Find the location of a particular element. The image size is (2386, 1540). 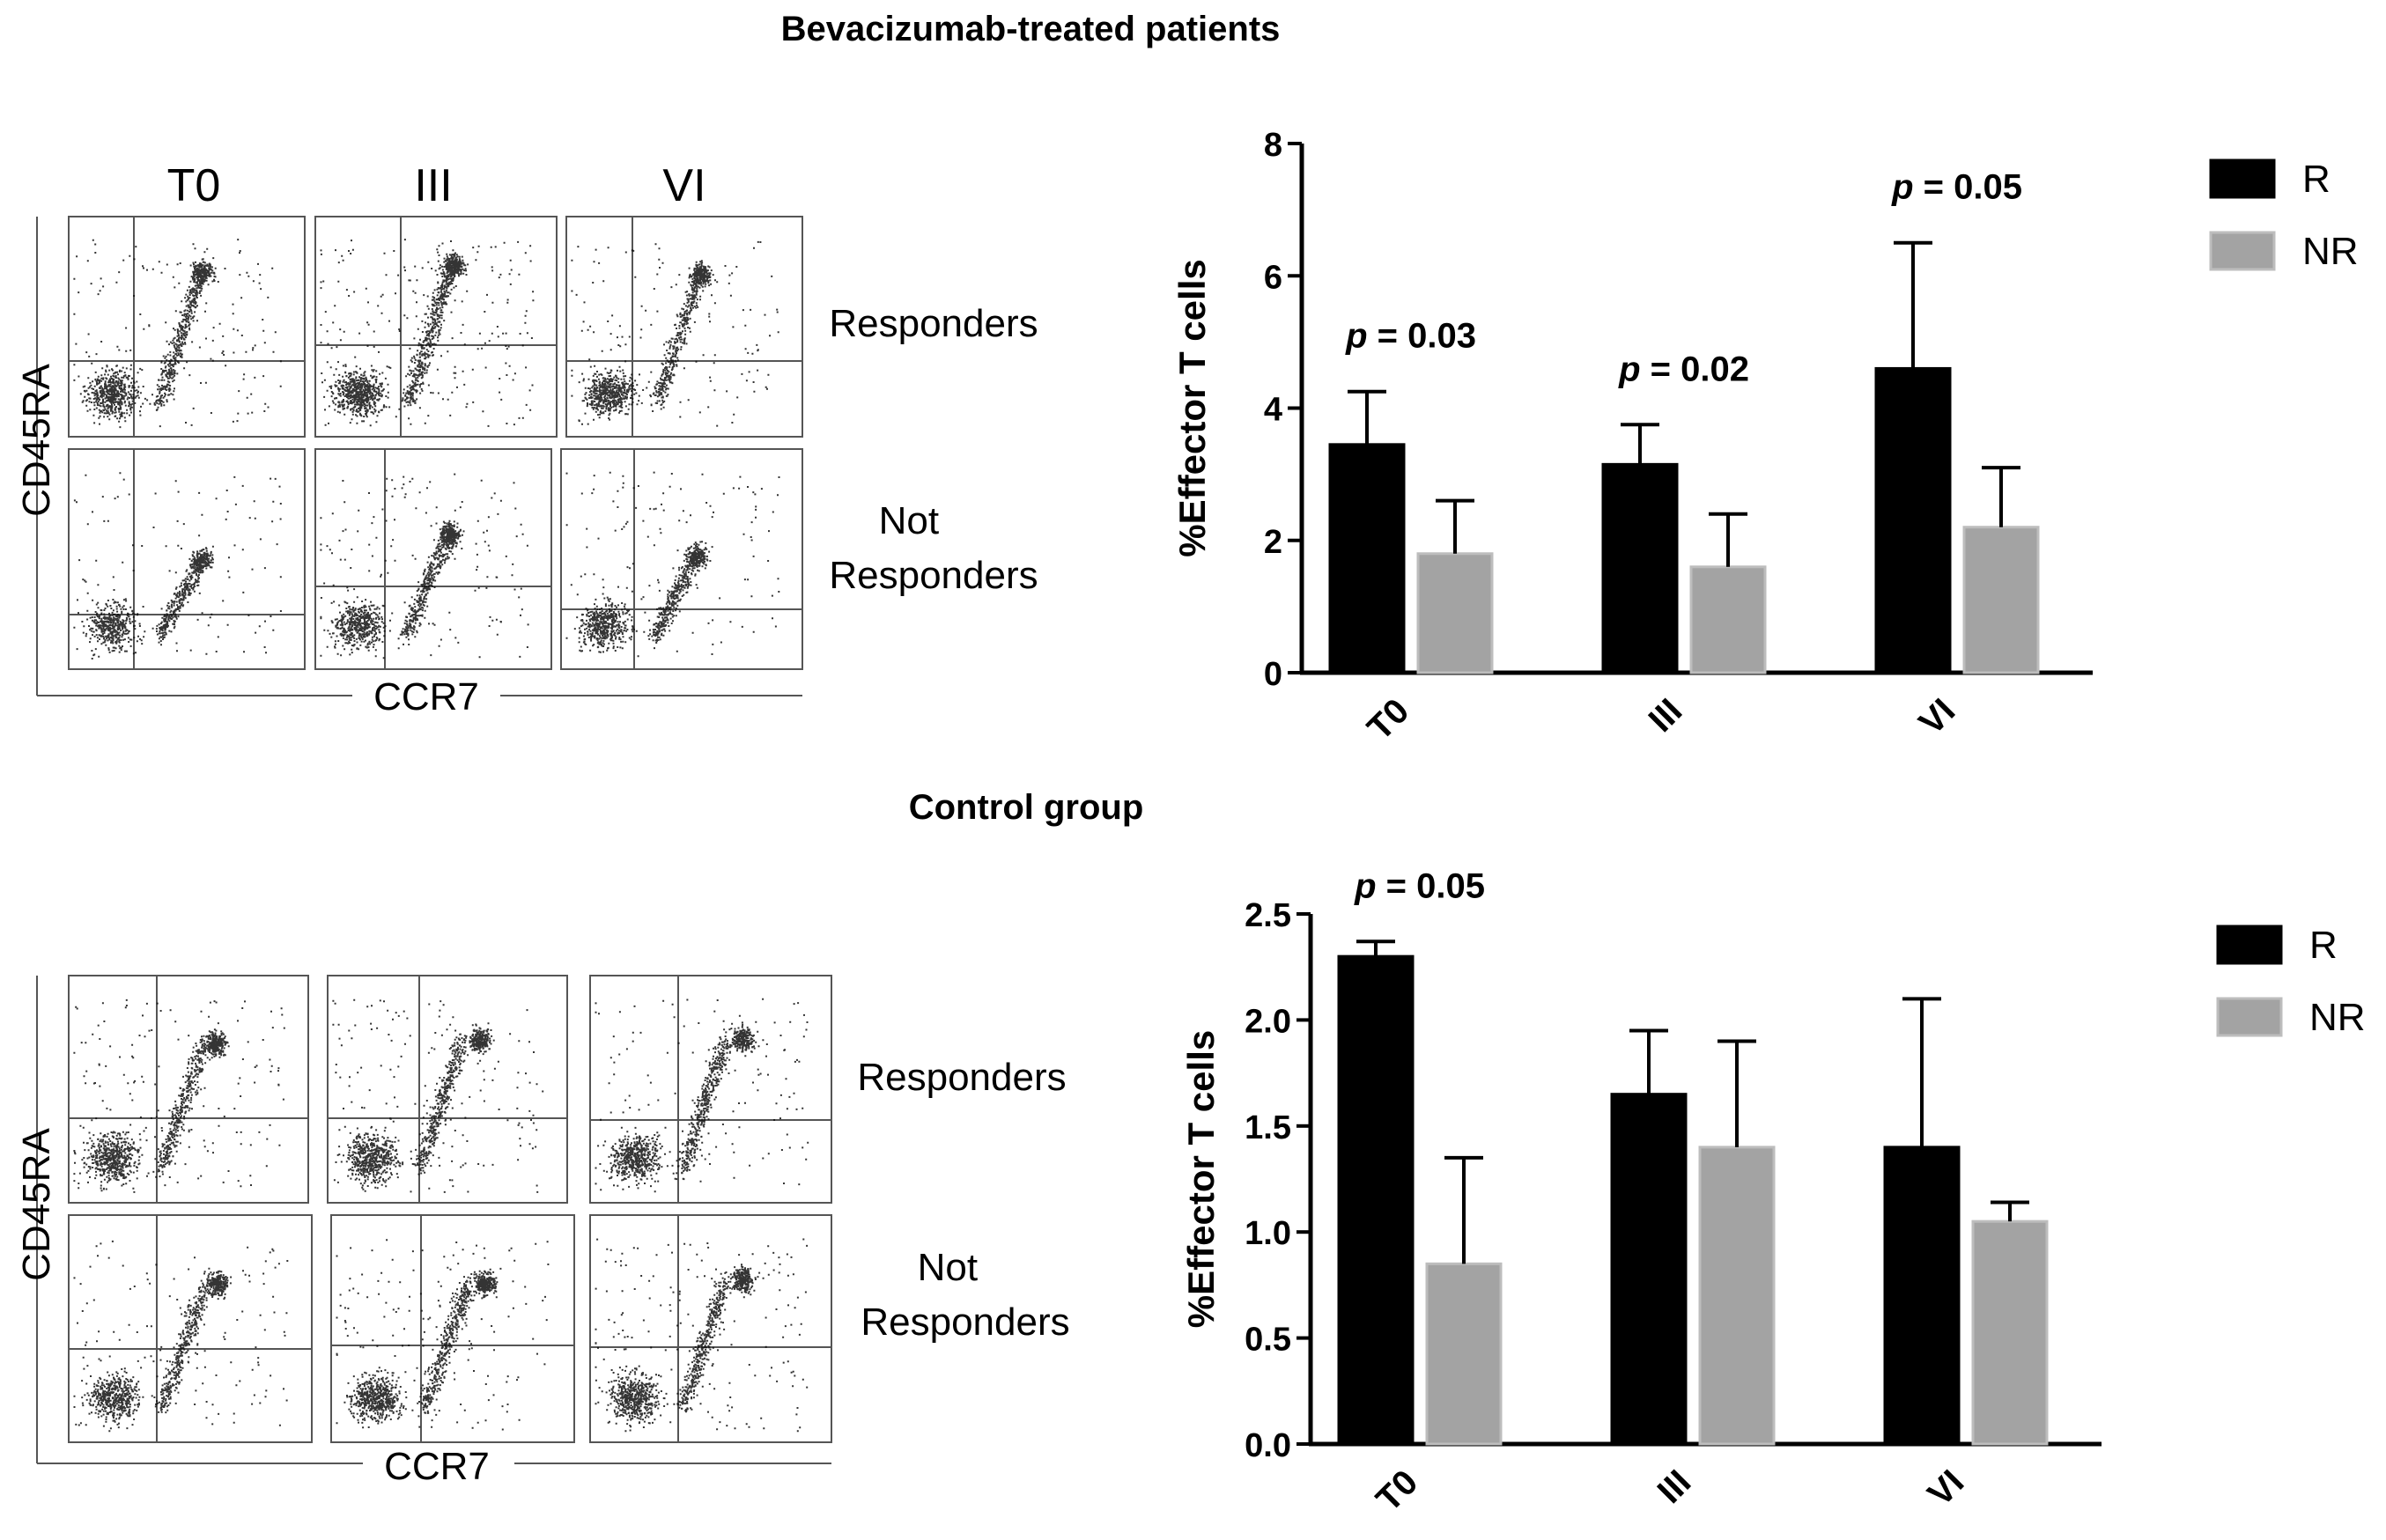

y-tick-label: 8 is located at coordinates (1273, 145).